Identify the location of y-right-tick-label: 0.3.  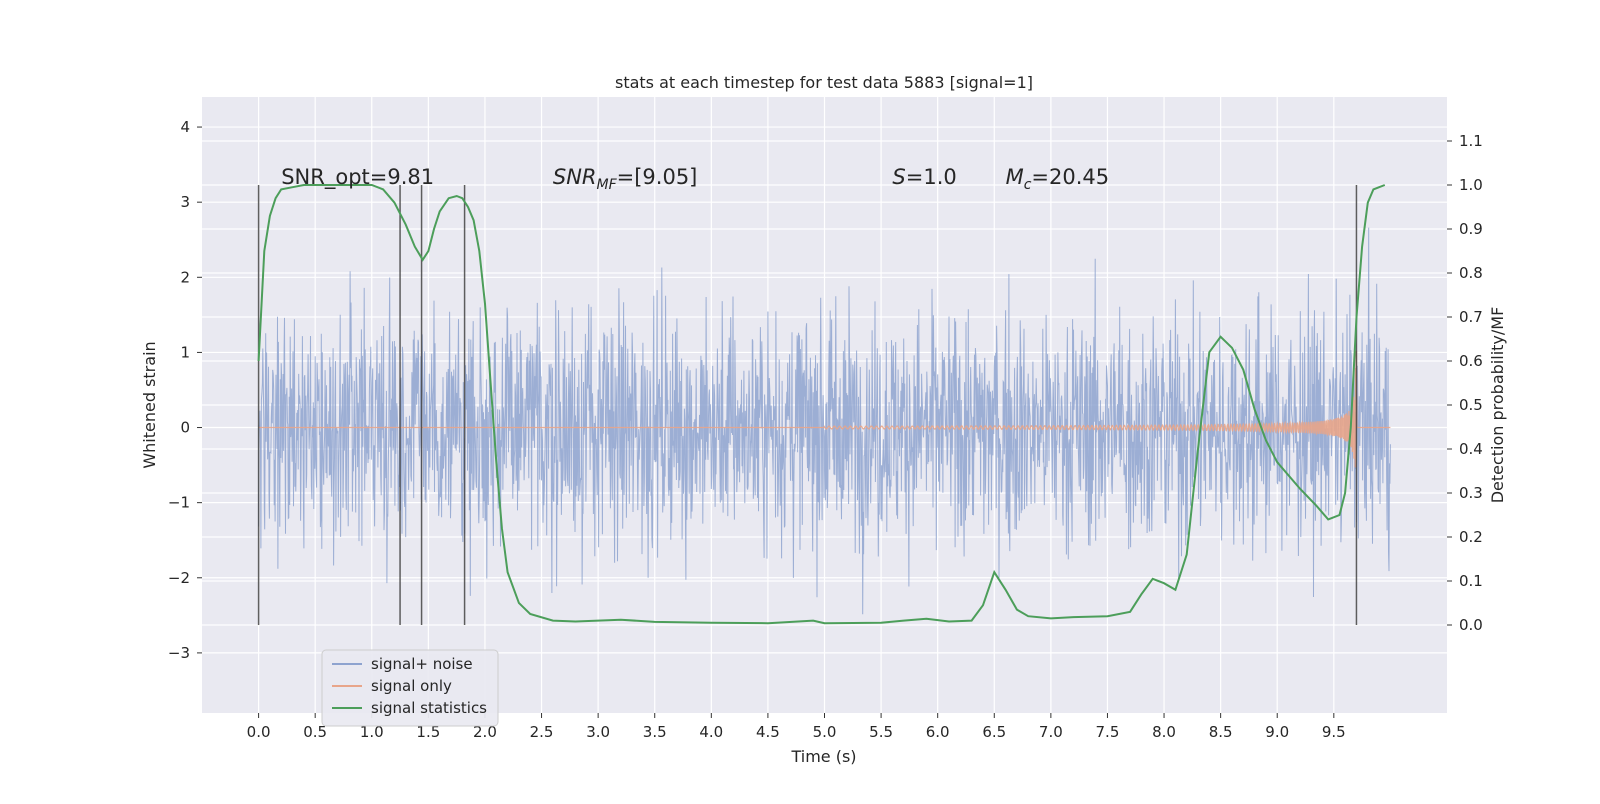
(1471, 493).